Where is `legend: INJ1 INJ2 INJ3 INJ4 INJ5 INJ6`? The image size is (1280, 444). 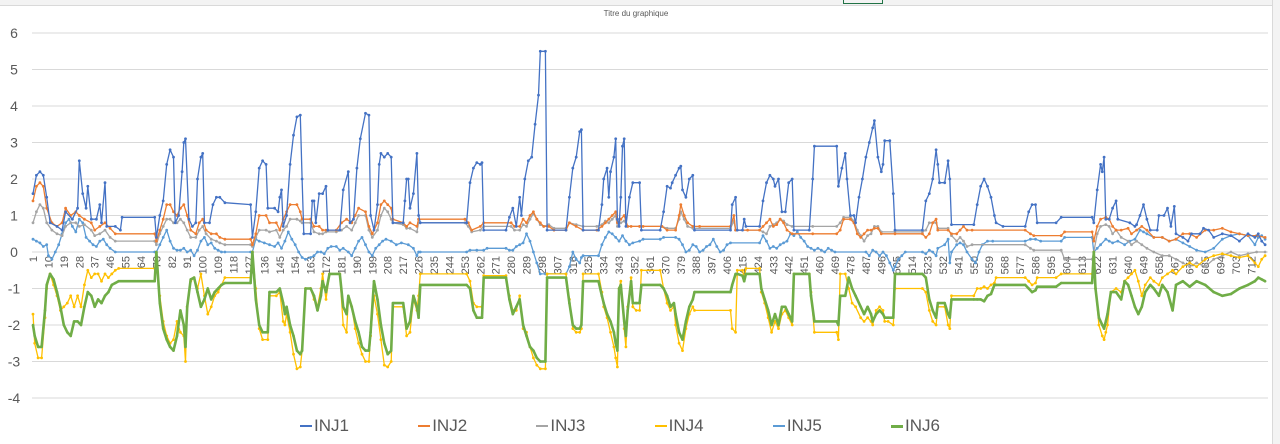
legend: INJ1 INJ2 INJ3 INJ4 INJ5 INJ6 is located at coordinates (620, 426).